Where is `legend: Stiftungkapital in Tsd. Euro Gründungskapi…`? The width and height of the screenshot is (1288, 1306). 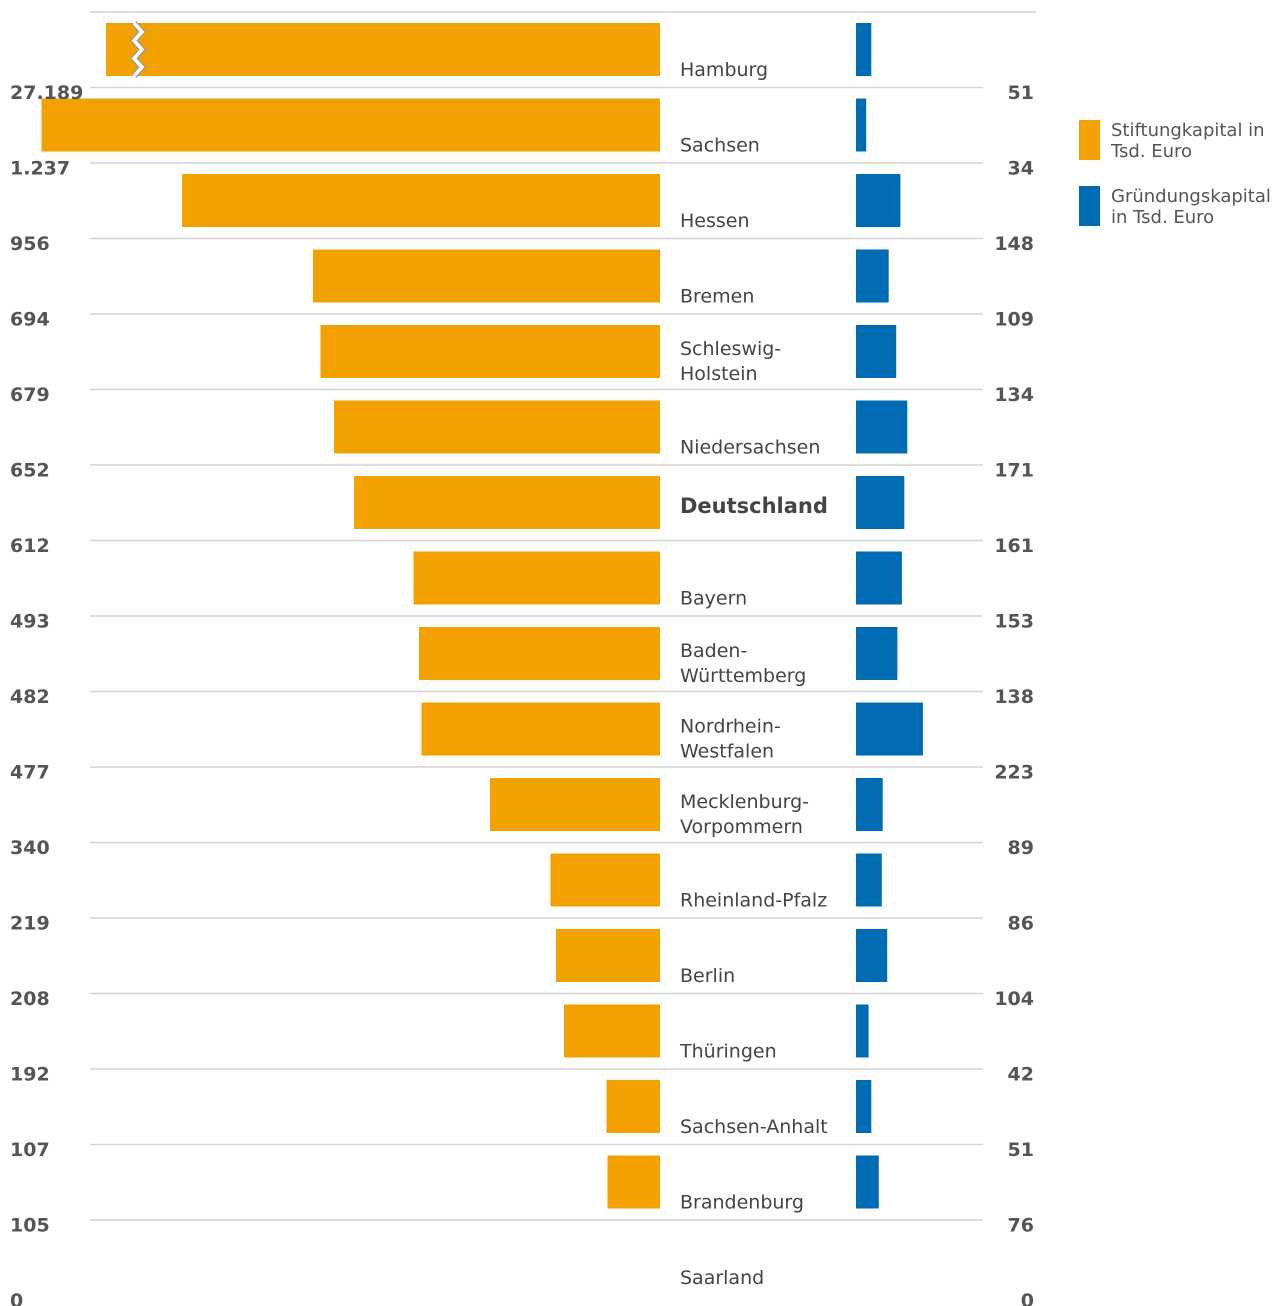 legend: Stiftungkapital in Tsd. Euro Gründungskapi… is located at coordinates (1175, 174).